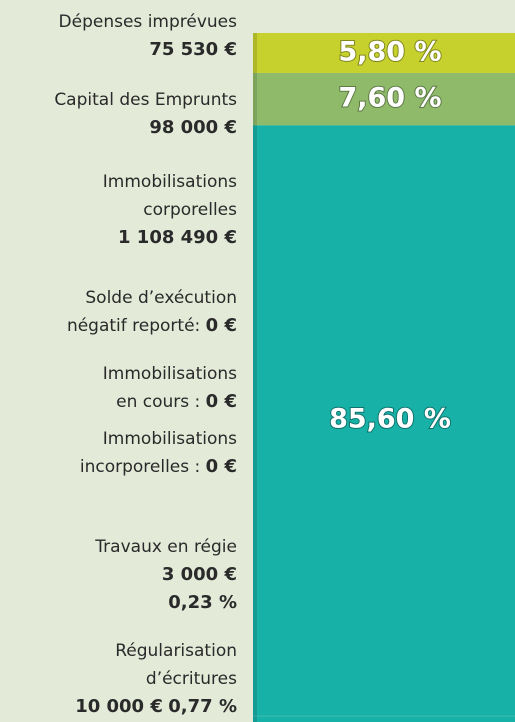 This screenshot has width=515, height=722. What do you see at coordinates (255, 377) in the screenshot?
I see `bar-edge` at bounding box center [255, 377].